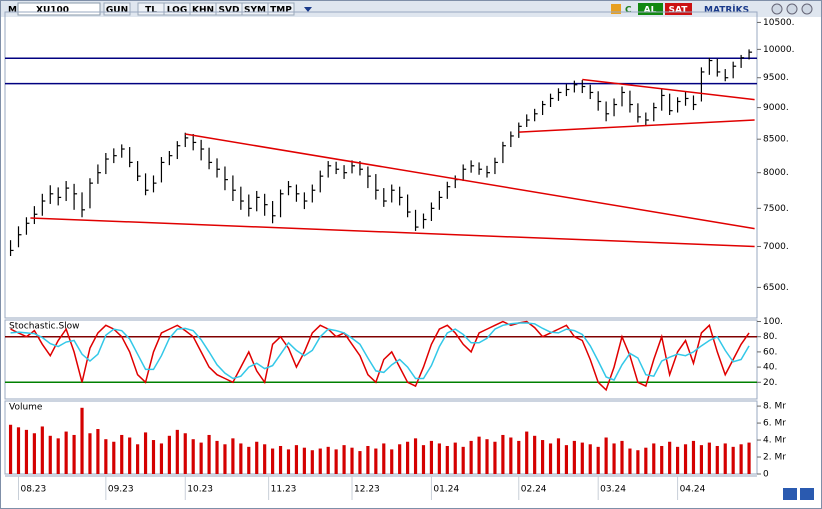 The width and height of the screenshot is (822, 509). Describe the element at coordinates (616, 9) in the screenshot. I see `tool-icon` at that location.